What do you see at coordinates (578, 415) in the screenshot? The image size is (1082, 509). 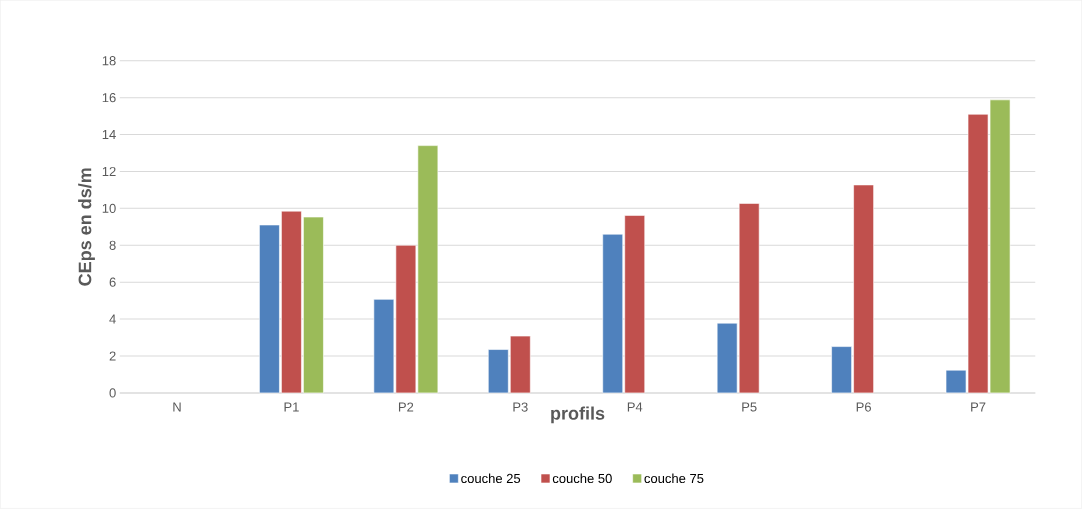 I see `x-axis-title: profils` at bounding box center [578, 415].